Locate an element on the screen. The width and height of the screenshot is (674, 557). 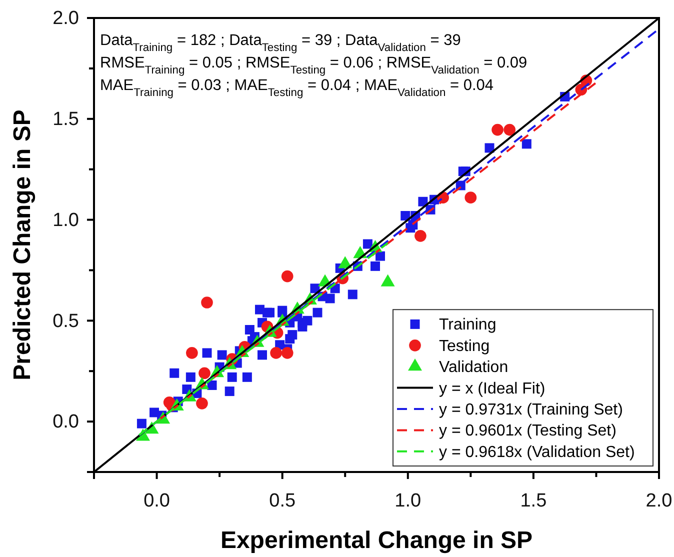
annotation: RMSE$_{Training}$ = 0.05 ; RMSE$_{Testing}$ = 0.06 ; RMSE$_{Validation}$ = 0.09 is located at coordinates (314, 65).